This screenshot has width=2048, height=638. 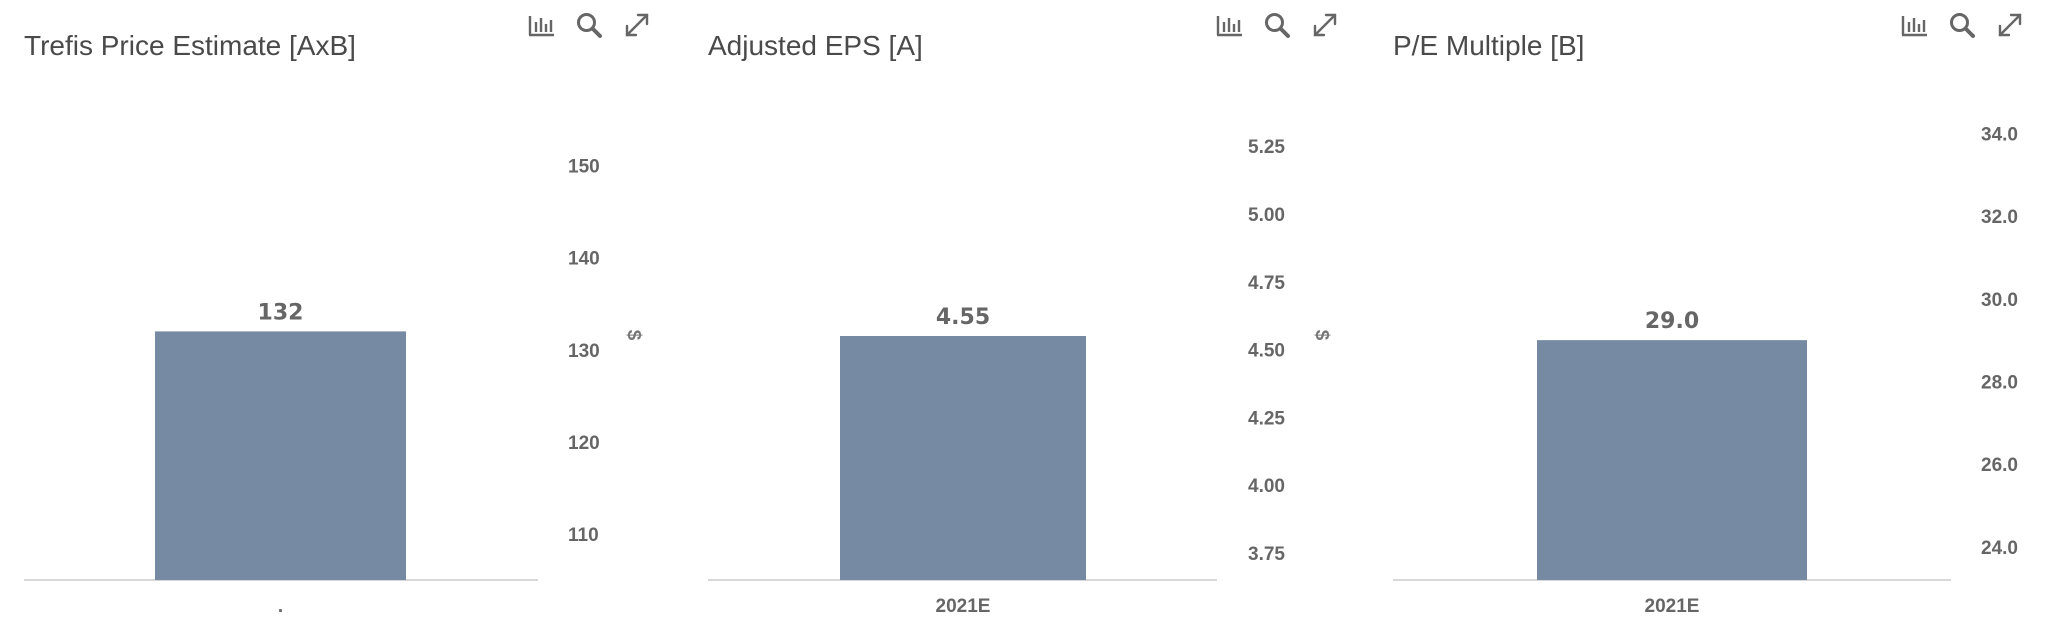 I want to click on y-tick-label: 130, so click(x=584, y=351).